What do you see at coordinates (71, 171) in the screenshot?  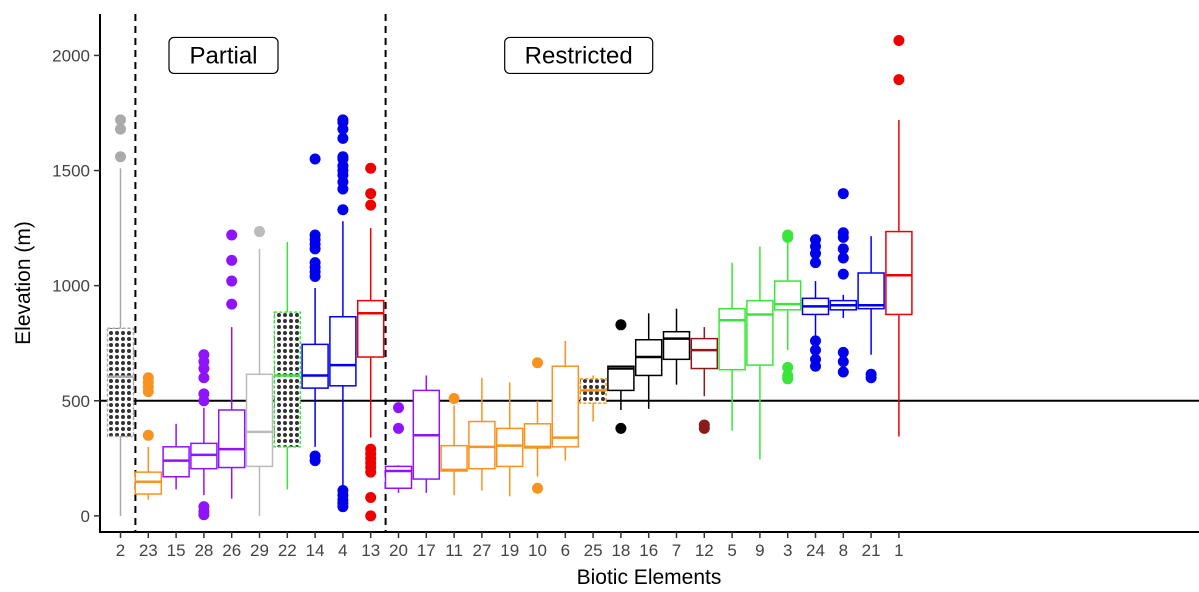 I see `y-tick-label: 1500` at bounding box center [71, 171].